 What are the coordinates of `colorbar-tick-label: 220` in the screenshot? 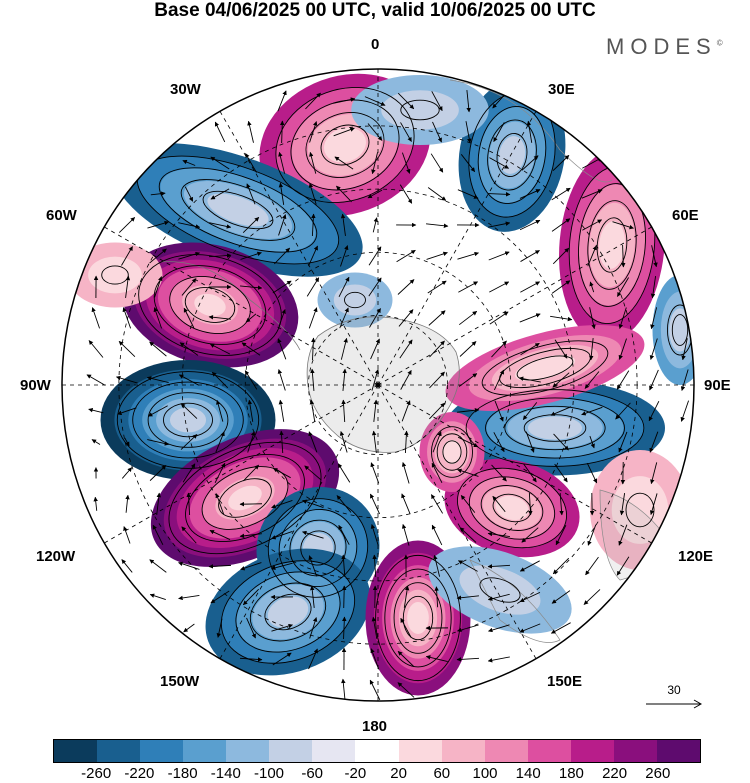 It's located at (615, 773).